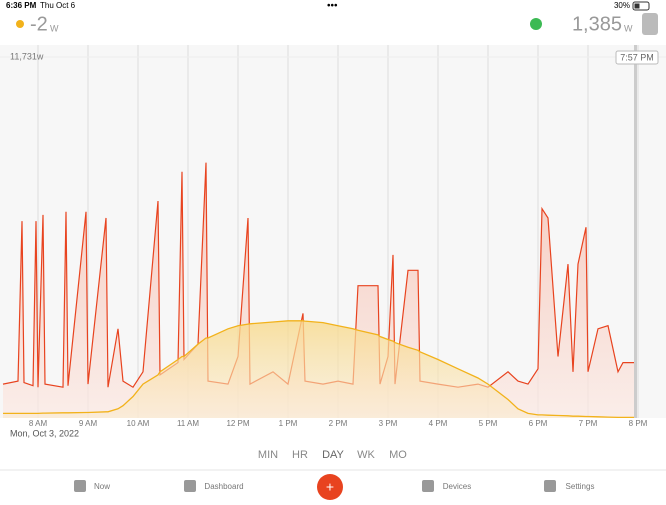 Image resolution: width=666 pixels, height=505 pixels. I want to click on plug-icon, so click(536, 24).